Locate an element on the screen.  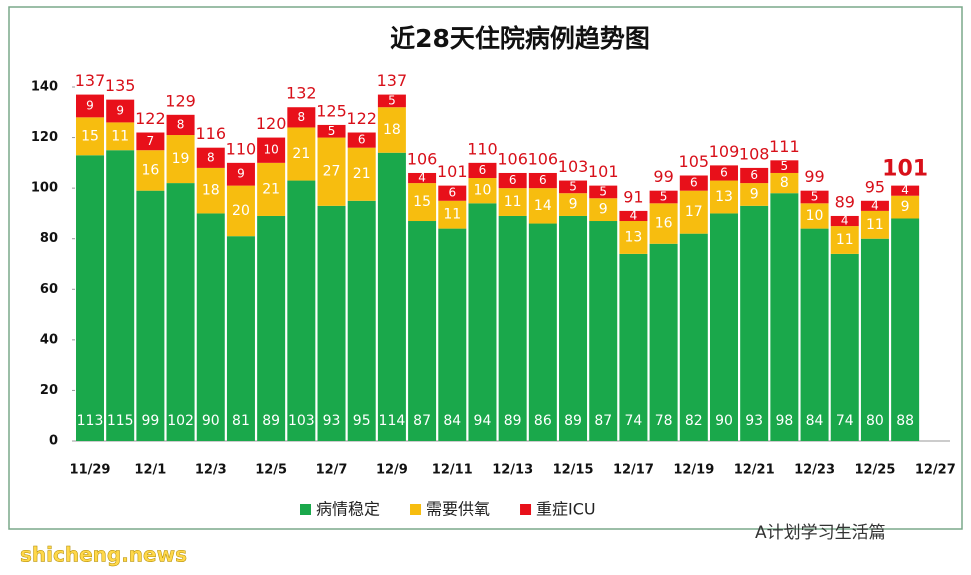
data-label: 115 is located at coordinates (120, 421).